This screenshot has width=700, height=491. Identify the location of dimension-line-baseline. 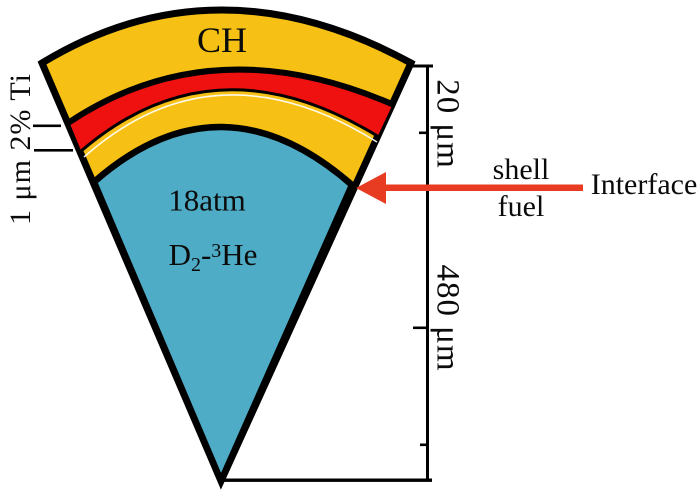
(325, 480).